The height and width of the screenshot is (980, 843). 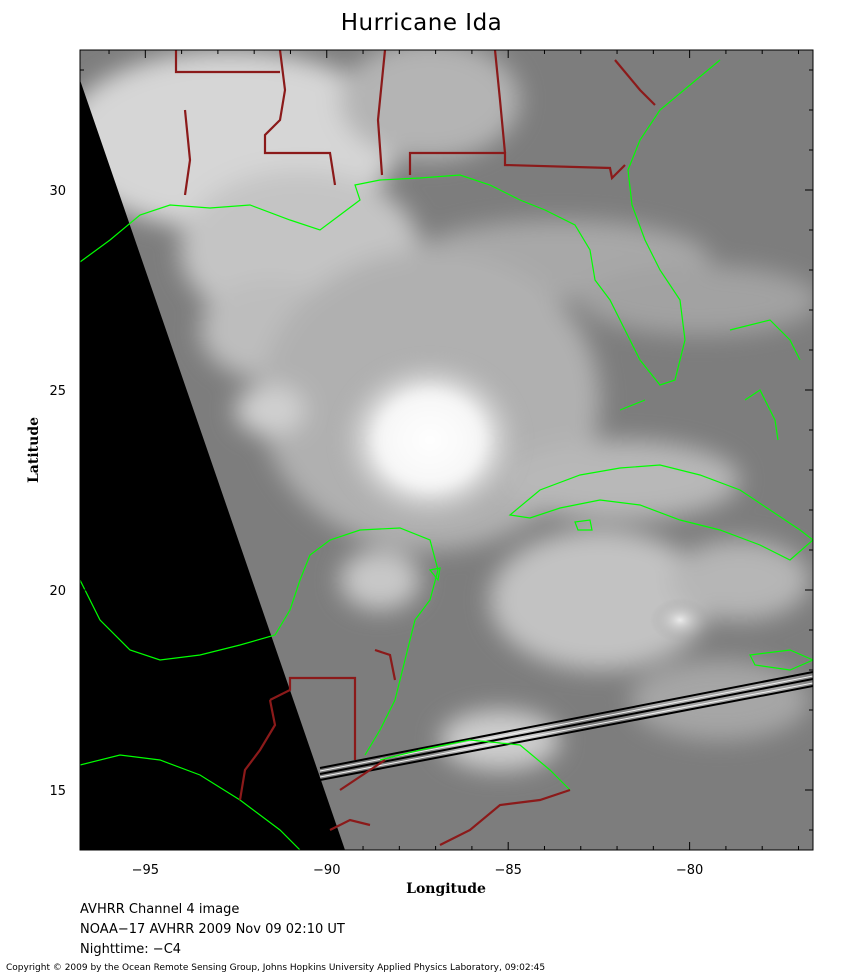 I want to click on x-axis-label: Longitude, so click(x=446, y=889).